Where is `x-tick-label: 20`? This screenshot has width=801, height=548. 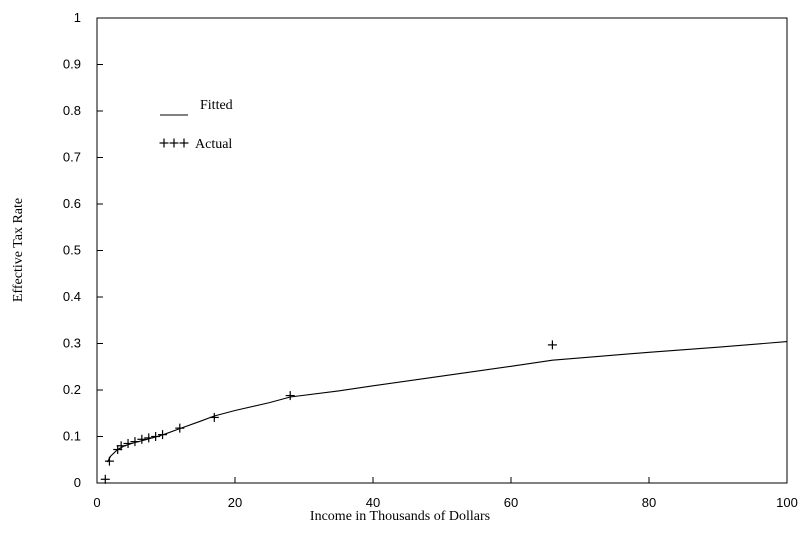 x-tick-label: 20 is located at coordinates (235, 502).